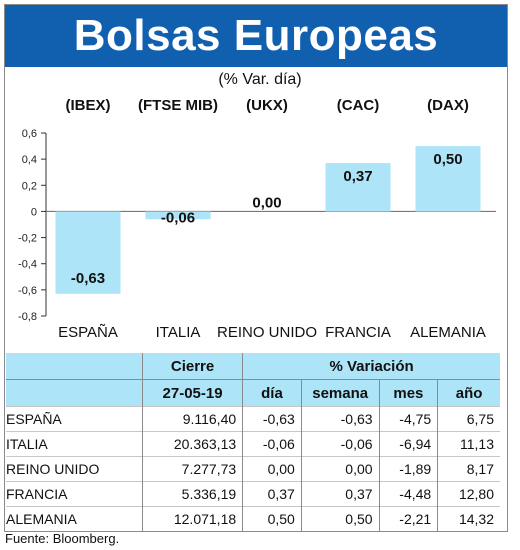 The width and height of the screenshot is (520, 550). I want to click on row-close: 20.363,13, so click(192, 444).